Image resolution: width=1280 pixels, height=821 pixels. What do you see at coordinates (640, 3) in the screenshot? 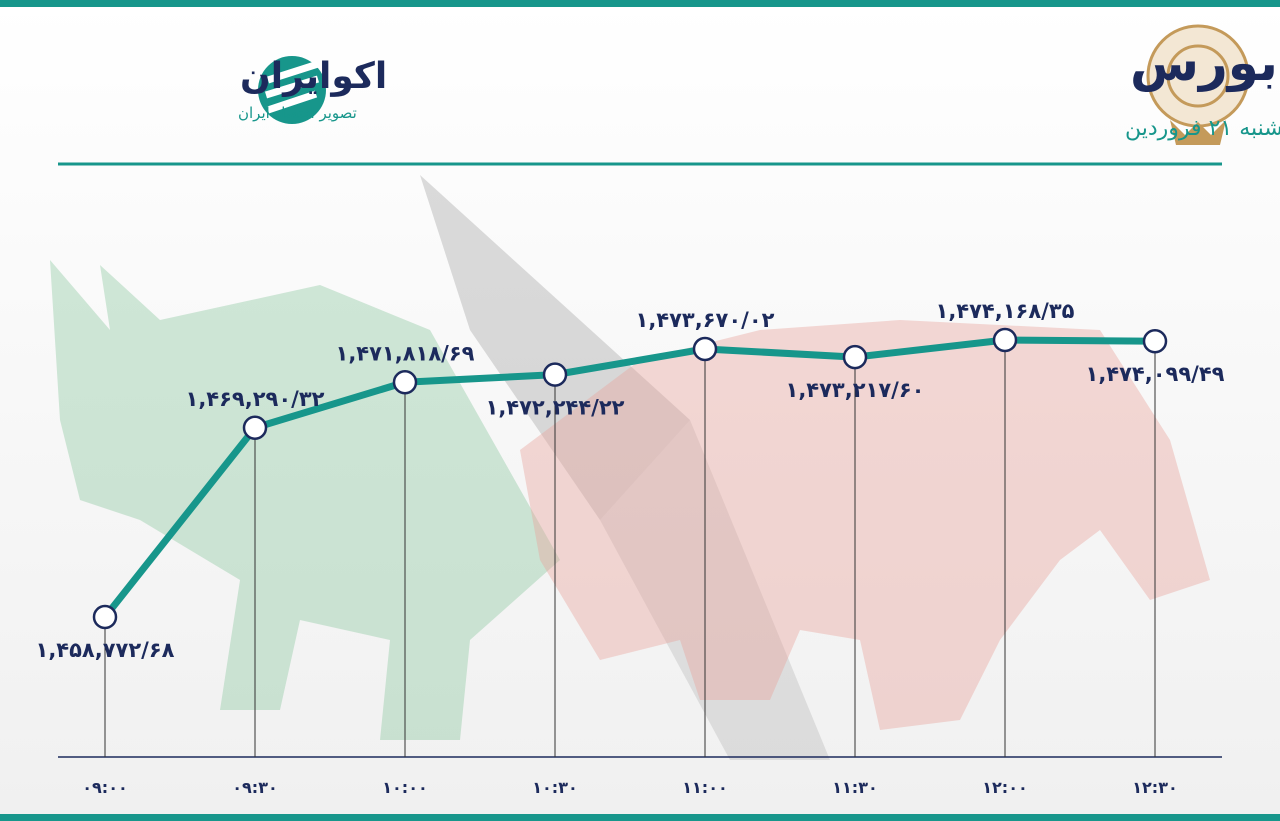
I see `top-border` at bounding box center [640, 3].